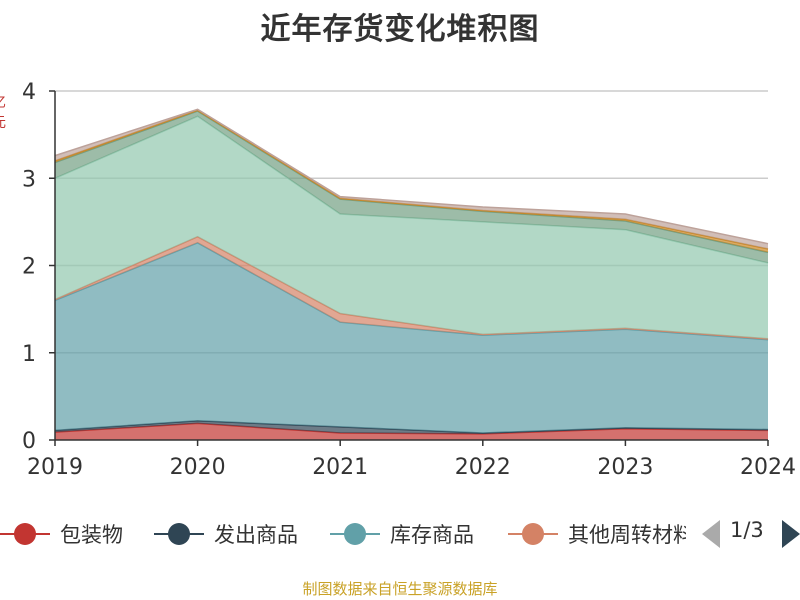 This screenshot has height=600, width=800. I want to click on y-tick-label: 1, so click(29, 354).